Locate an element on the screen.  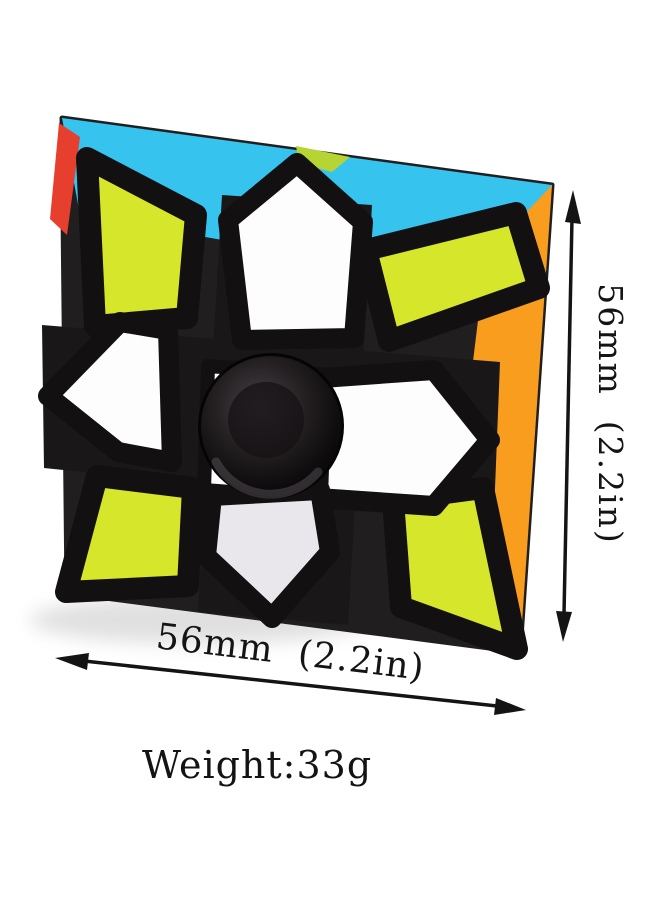
red-left-sticker-sliver is located at coordinates (65, 179).